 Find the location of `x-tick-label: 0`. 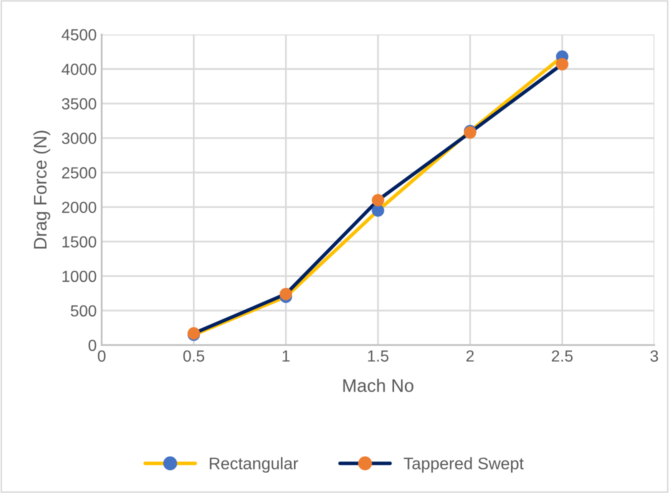

x-tick-label: 0 is located at coordinates (102, 356).